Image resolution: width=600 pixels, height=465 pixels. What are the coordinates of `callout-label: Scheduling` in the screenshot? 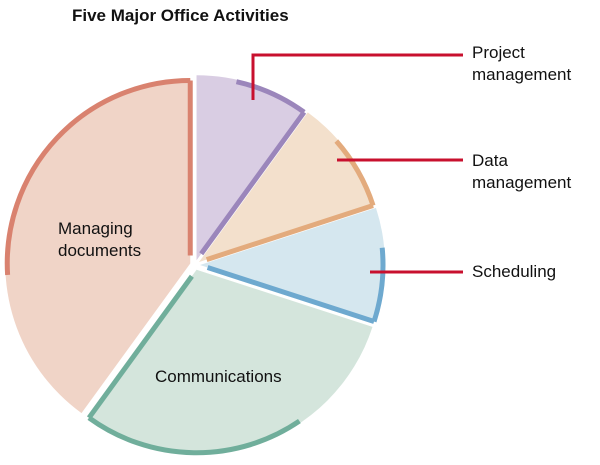 It's located at (514, 271).